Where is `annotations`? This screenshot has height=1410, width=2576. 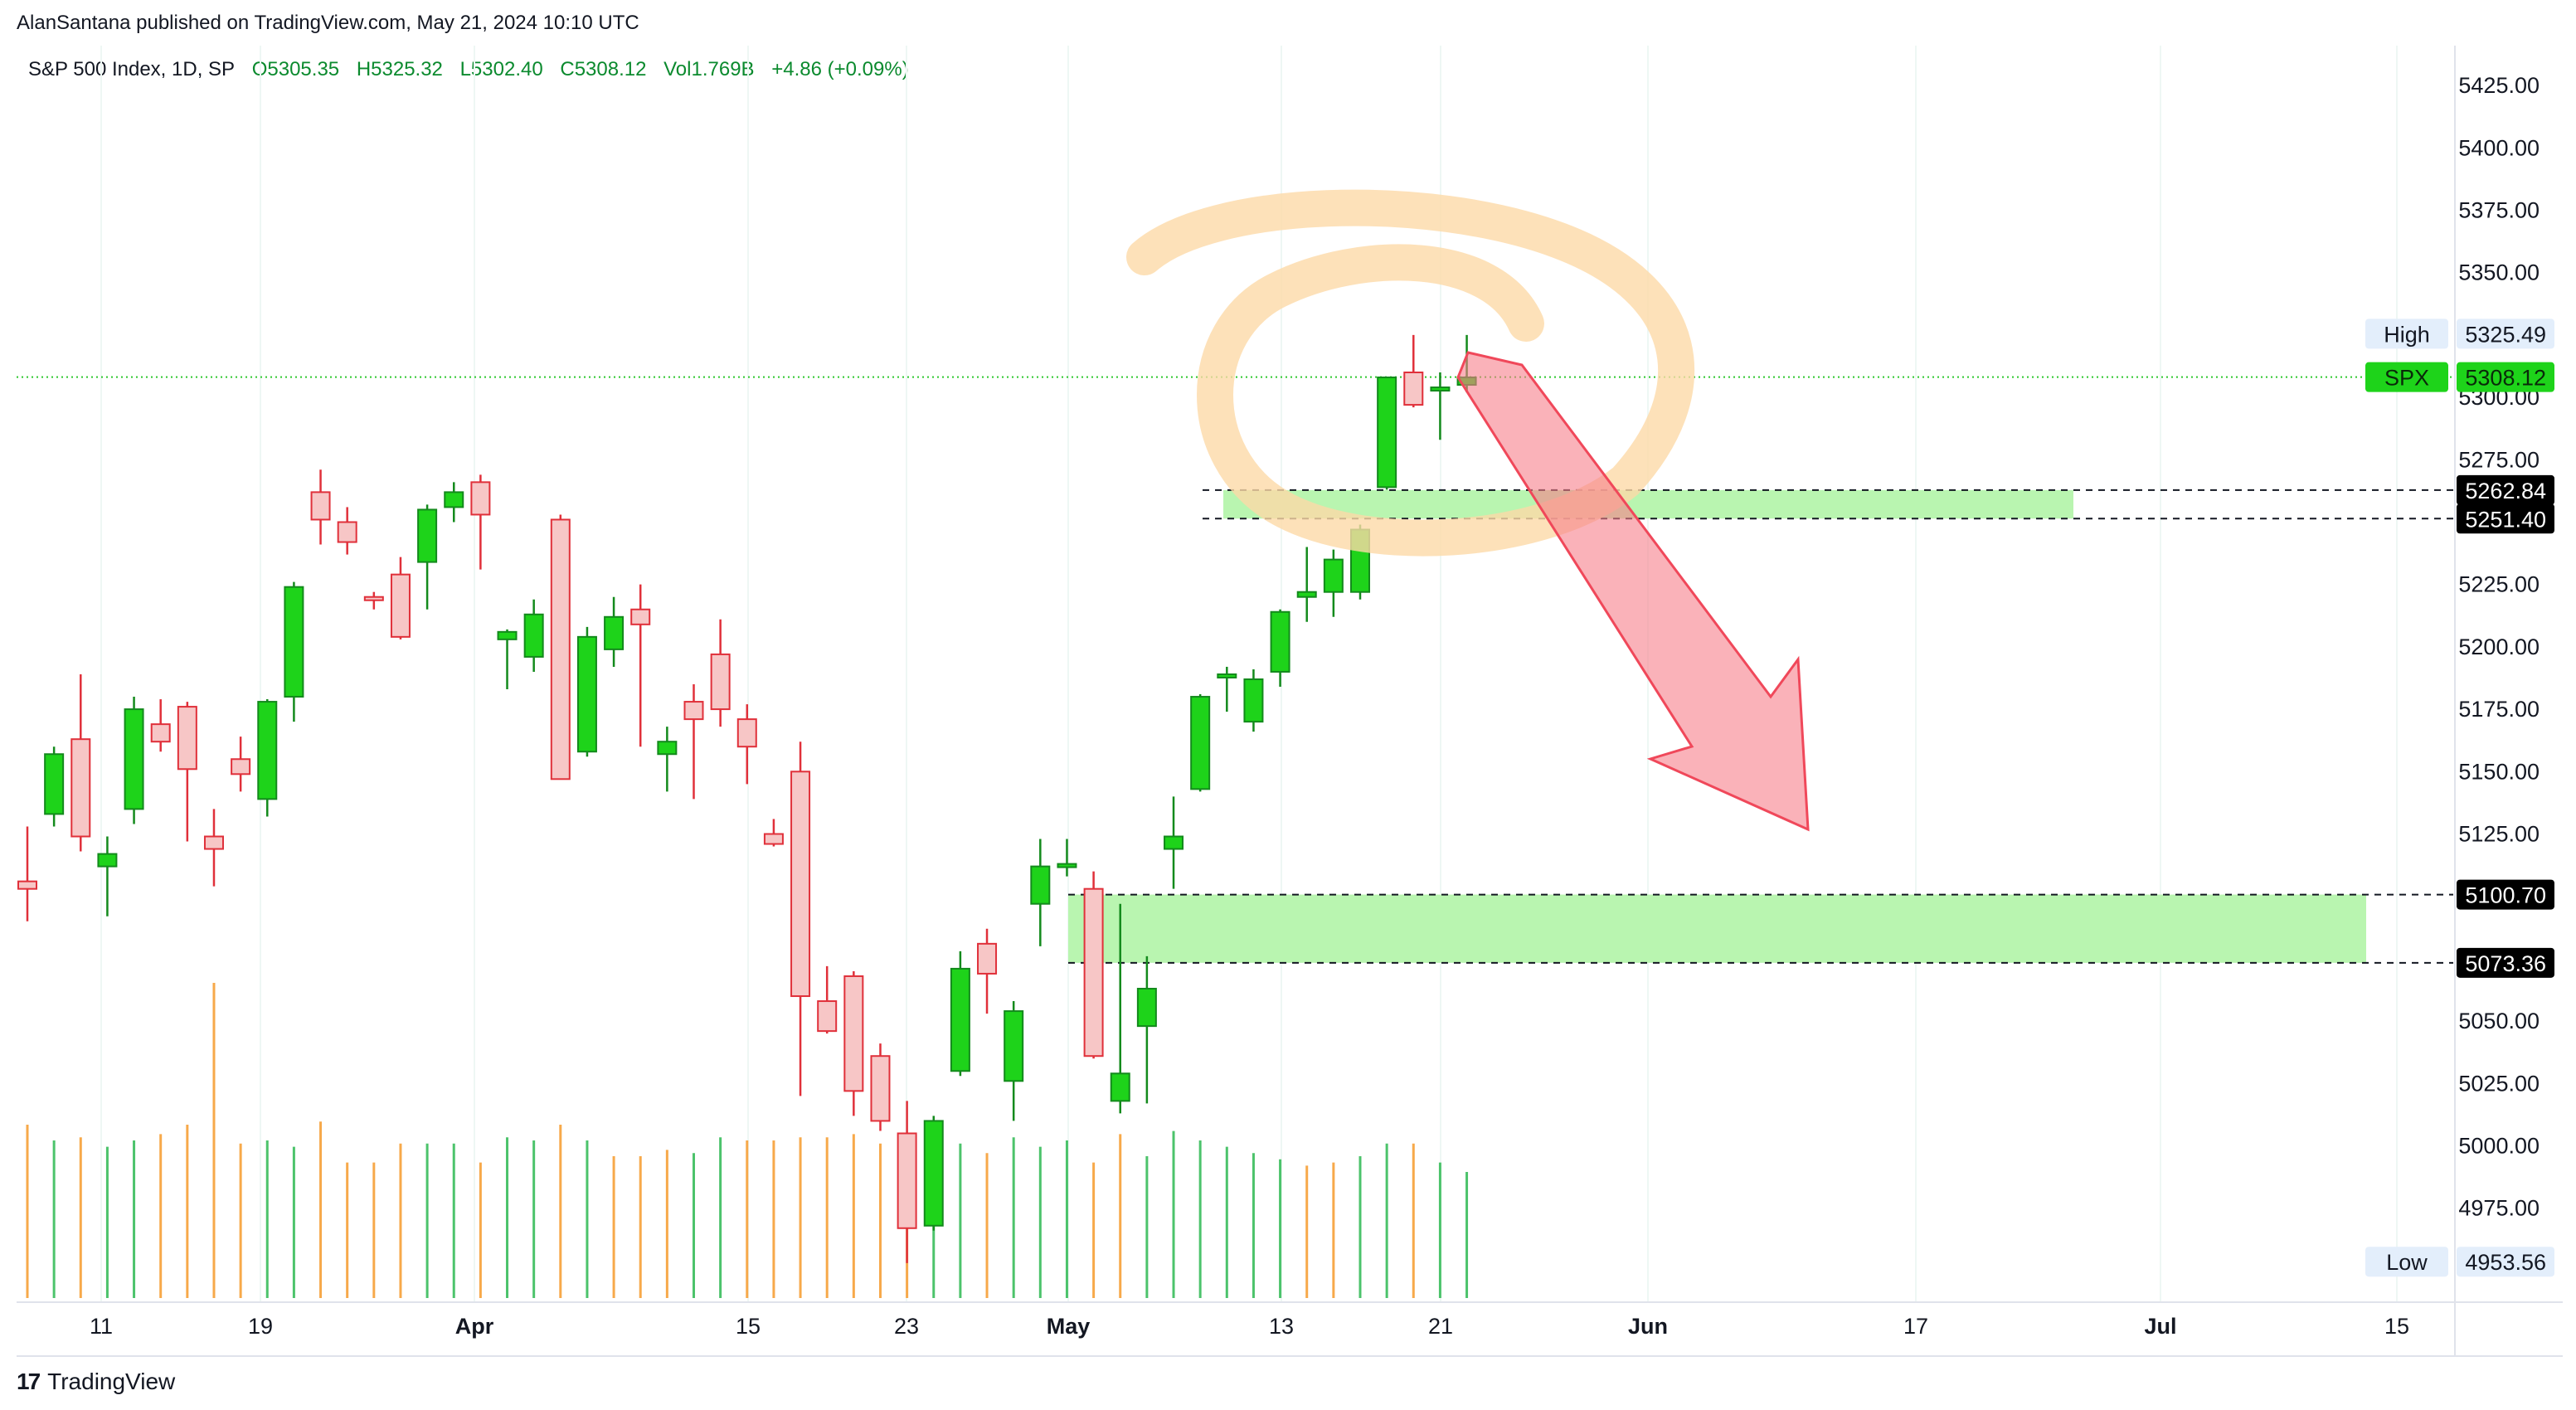
annotations is located at coordinates (1468, 510).